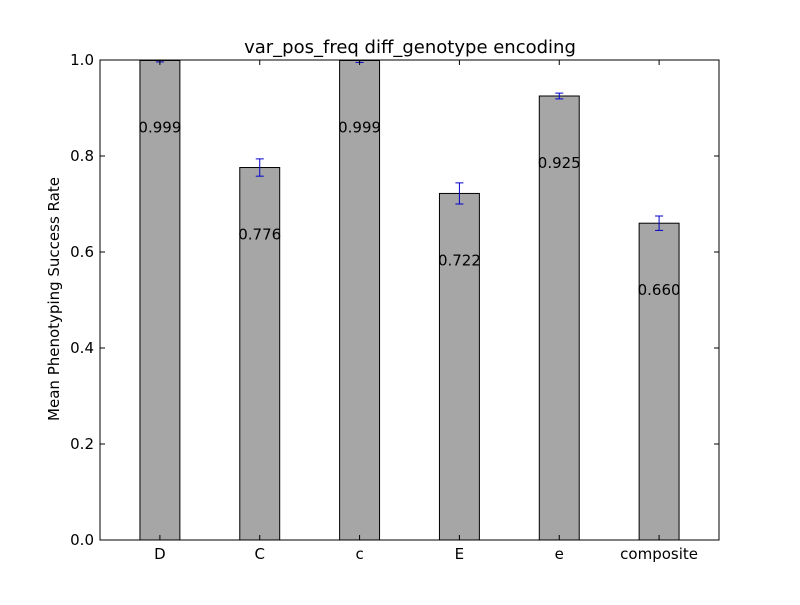 This screenshot has width=800, height=605. What do you see at coordinates (82, 60) in the screenshot?
I see `y-tick-label: 1.0` at bounding box center [82, 60].